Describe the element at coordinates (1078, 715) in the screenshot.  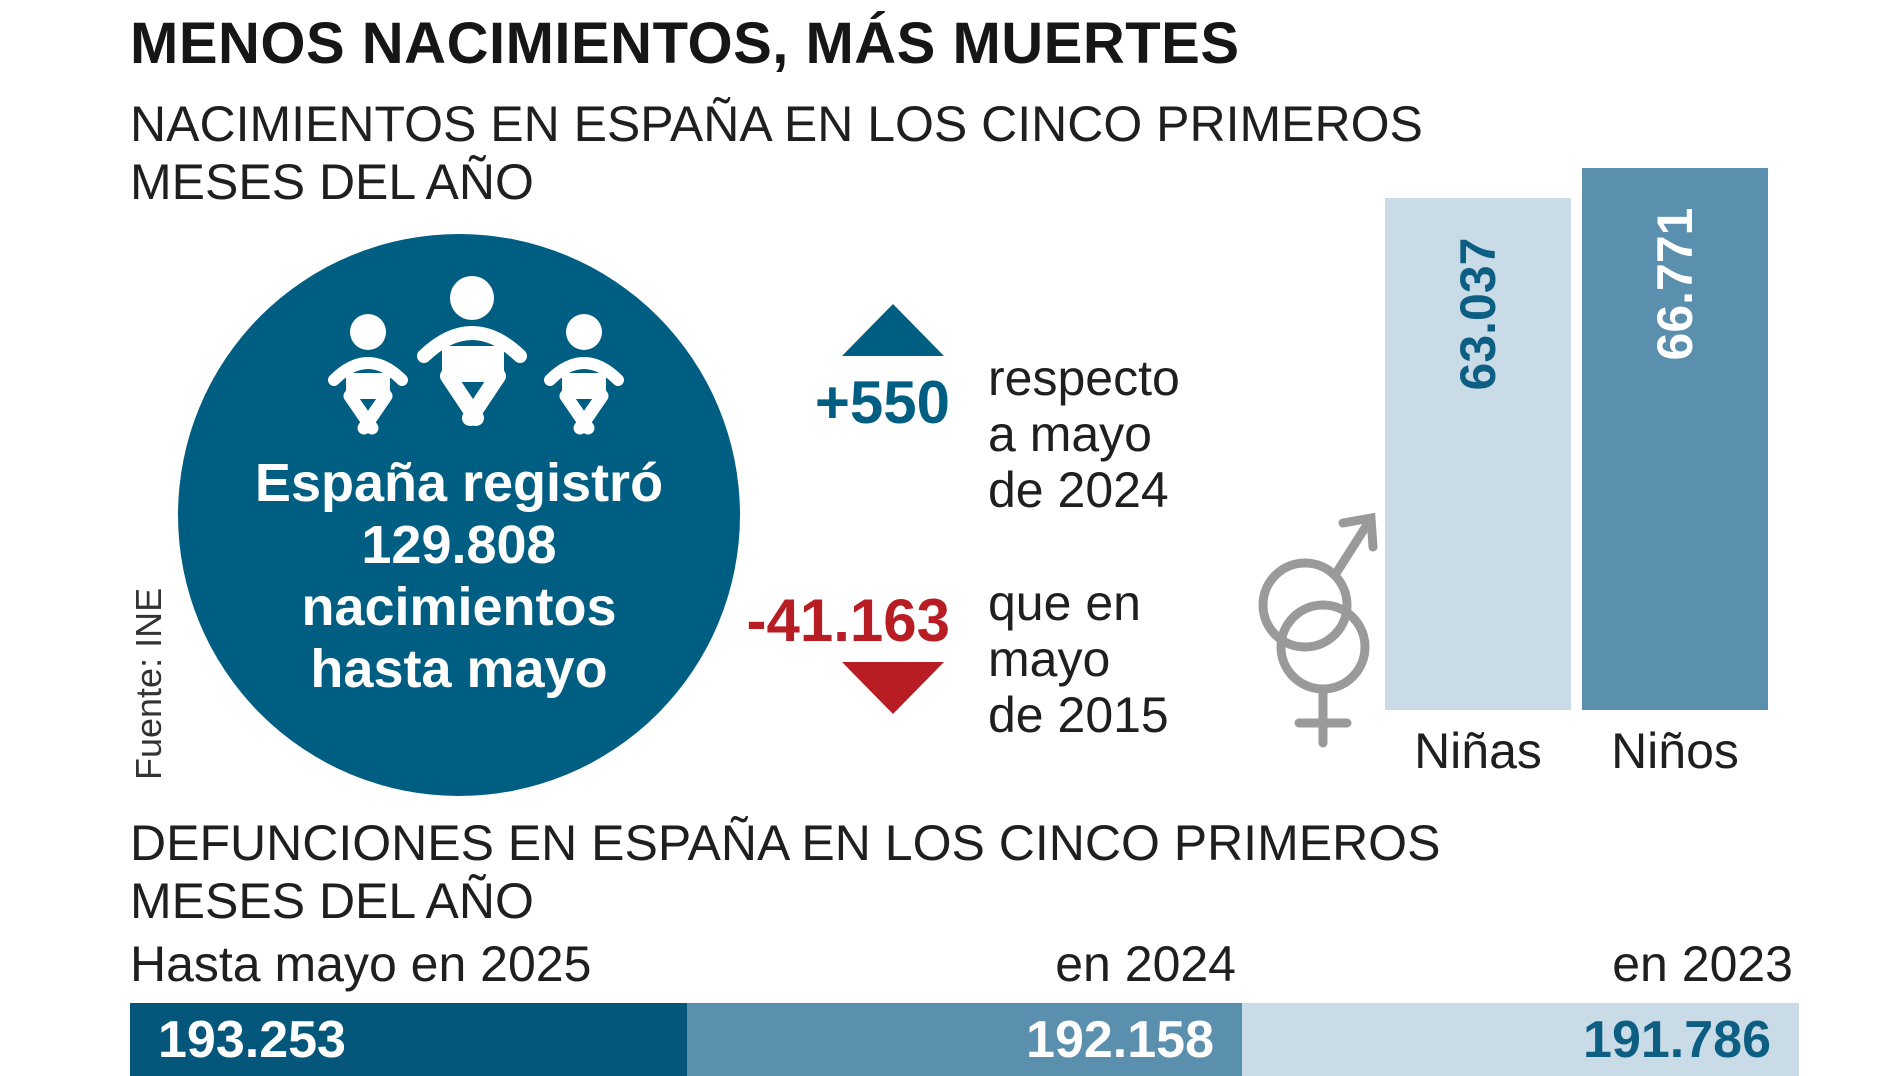
I see `down-text-line3: de 2015` at that location.